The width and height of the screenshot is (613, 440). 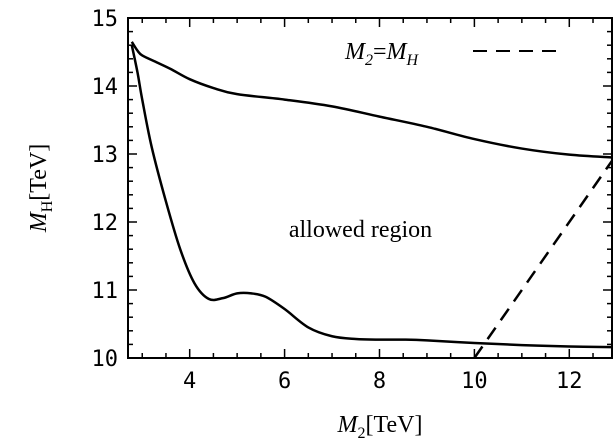 What do you see at coordinates (360, 230) in the screenshot?
I see `annotation-allowed-region: allowed region` at bounding box center [360, 230].